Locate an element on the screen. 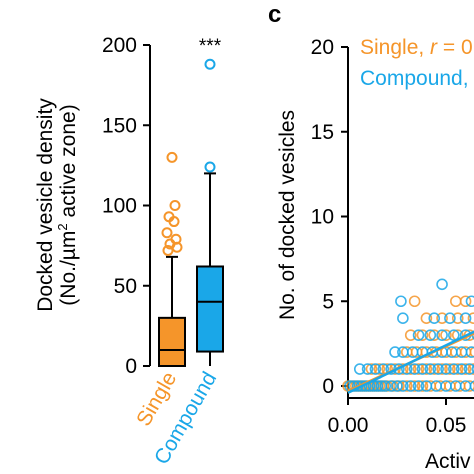 This screenshot has height=474, width=474. boxplot-y-label-line2: (No./µm2 active zone) is located at coordinates (67, 204).